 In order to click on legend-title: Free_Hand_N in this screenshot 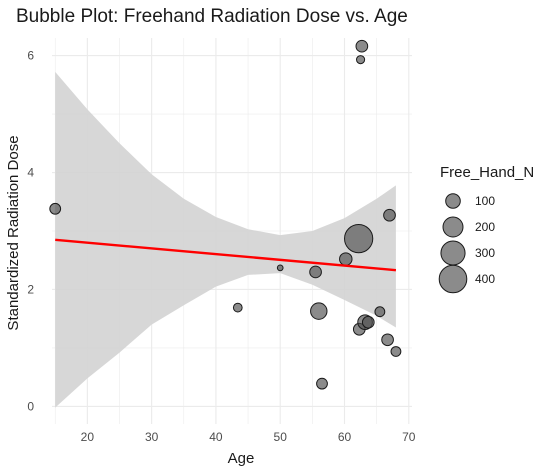, I will do `click(487, 172)`.